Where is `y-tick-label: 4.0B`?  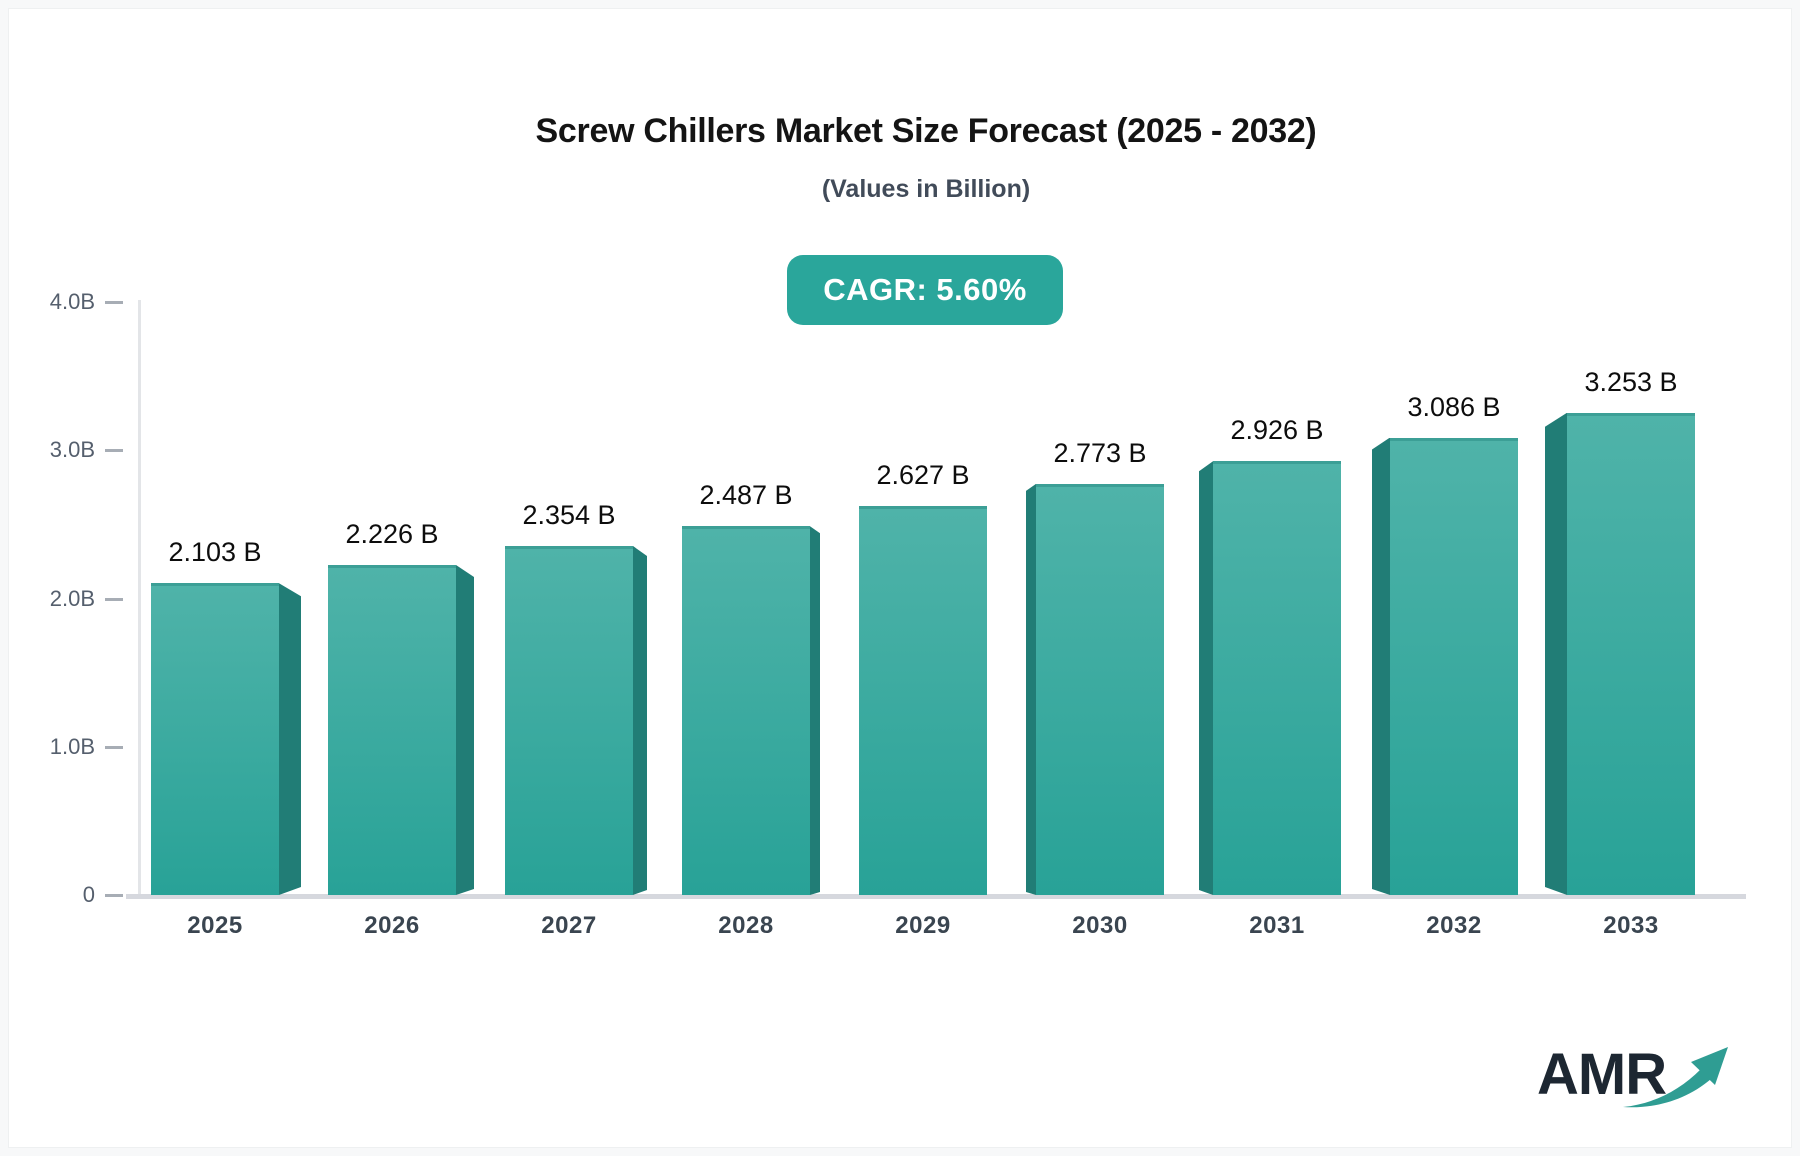 y-tick-label: 4.0B is located at coordinates (72, 301).